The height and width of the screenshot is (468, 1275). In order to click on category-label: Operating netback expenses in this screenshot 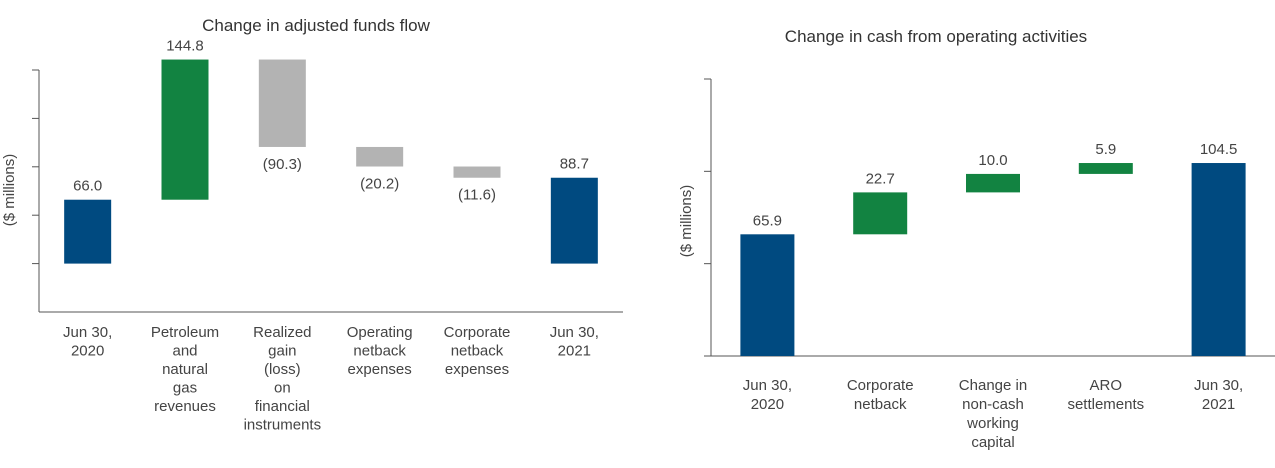, I will do `click(380, 351)`.